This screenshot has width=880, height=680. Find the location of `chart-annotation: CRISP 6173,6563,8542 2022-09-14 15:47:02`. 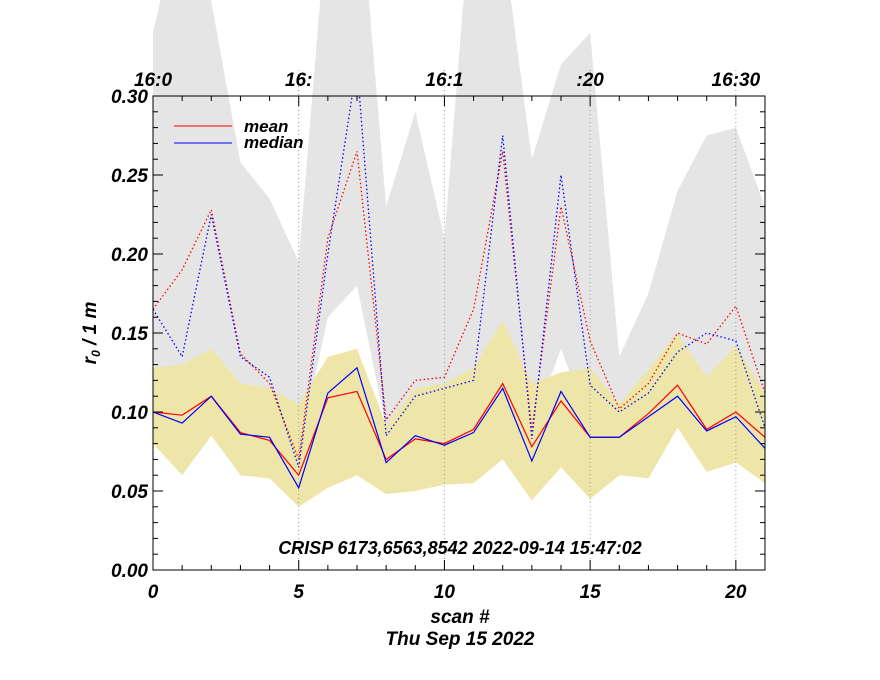

chart-annotation: CRISP 6173,6563,8542 2022-09-14 15:47:02 is located at coordinates (460, 548).